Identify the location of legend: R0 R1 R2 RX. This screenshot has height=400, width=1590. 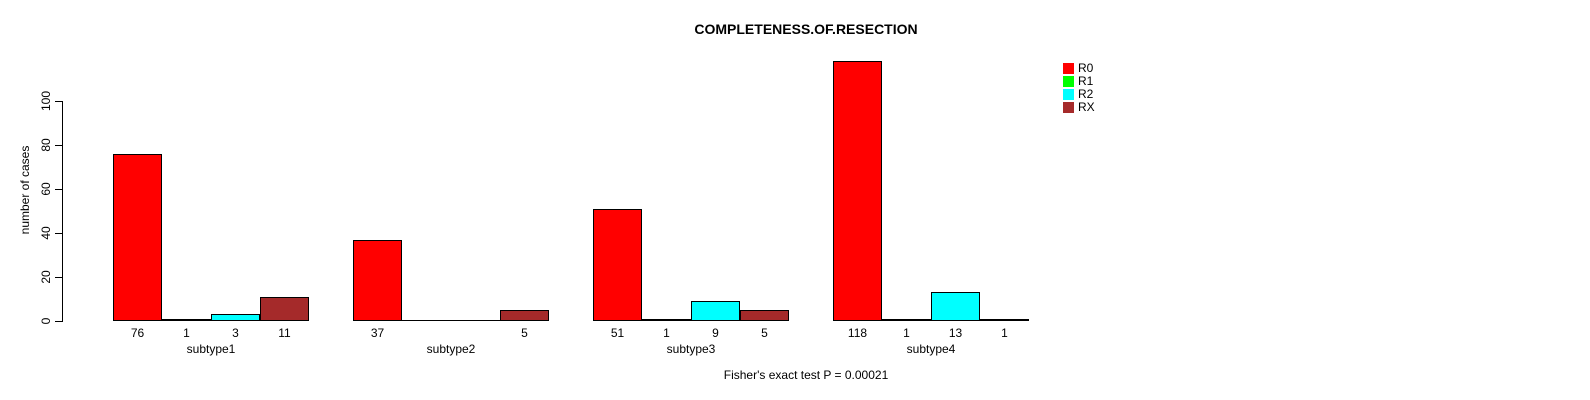
(1079, 88).